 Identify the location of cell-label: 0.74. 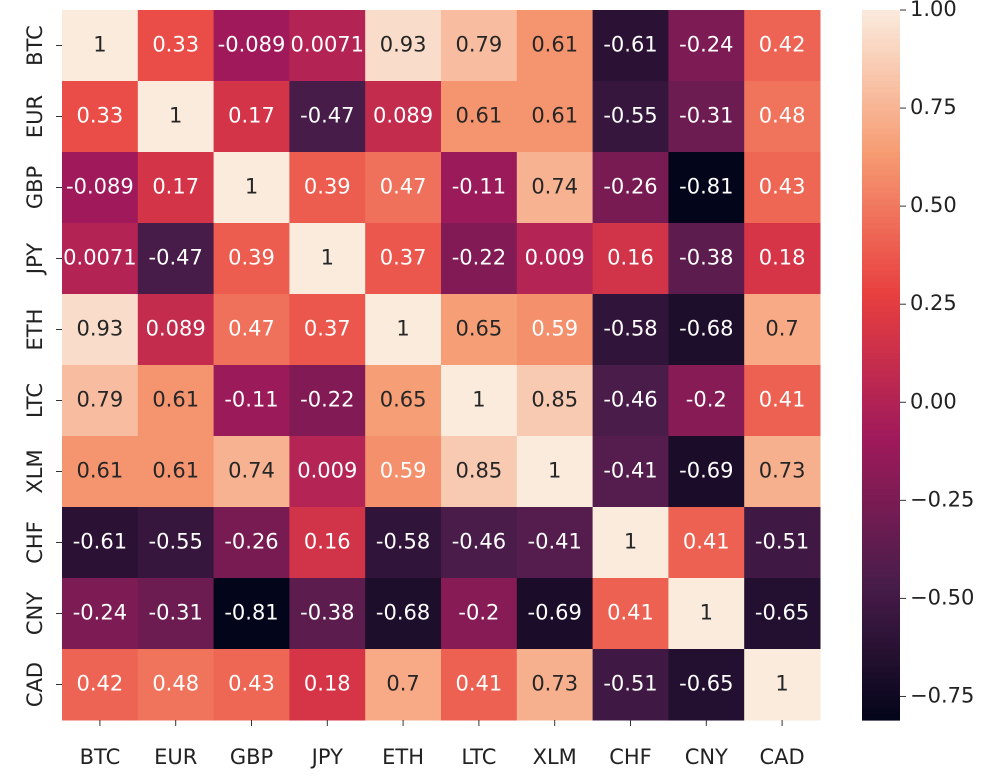
(554, 187).